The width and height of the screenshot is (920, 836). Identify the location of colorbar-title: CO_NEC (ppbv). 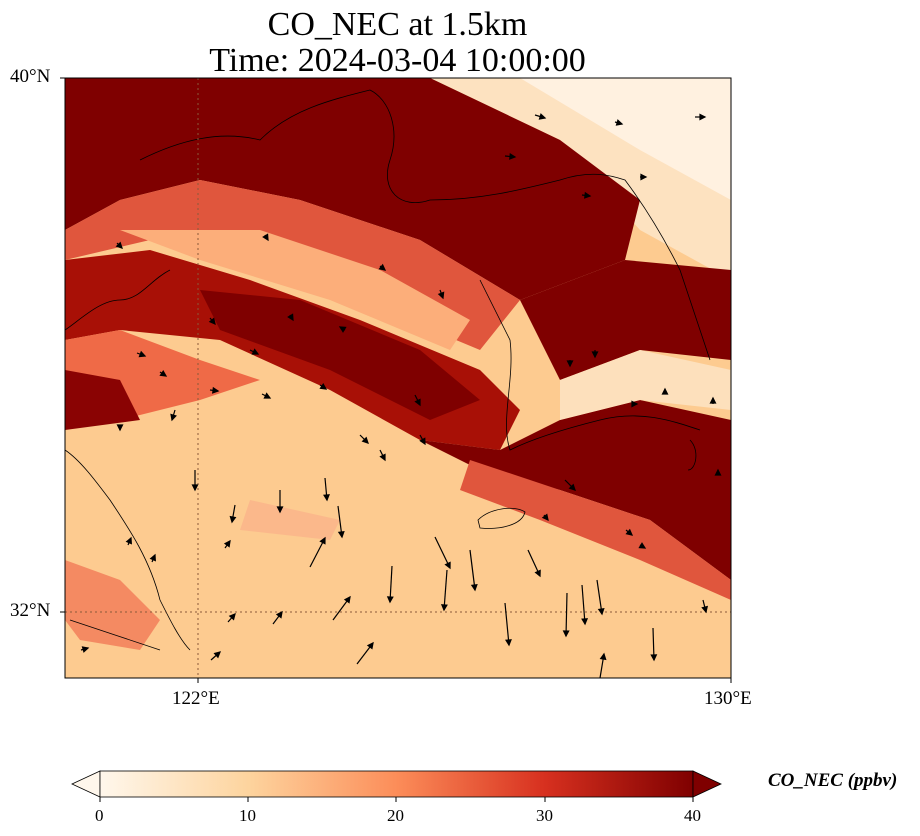
(833, 780).